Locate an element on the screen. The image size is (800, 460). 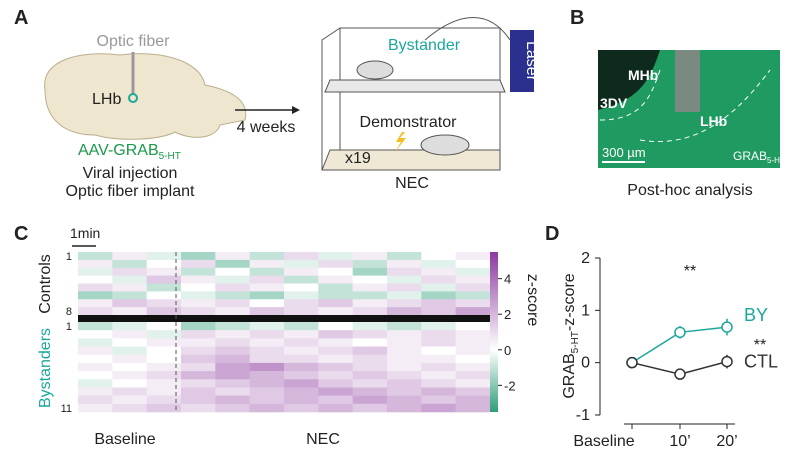
panel-label: C is located at coordinates (21, 234).